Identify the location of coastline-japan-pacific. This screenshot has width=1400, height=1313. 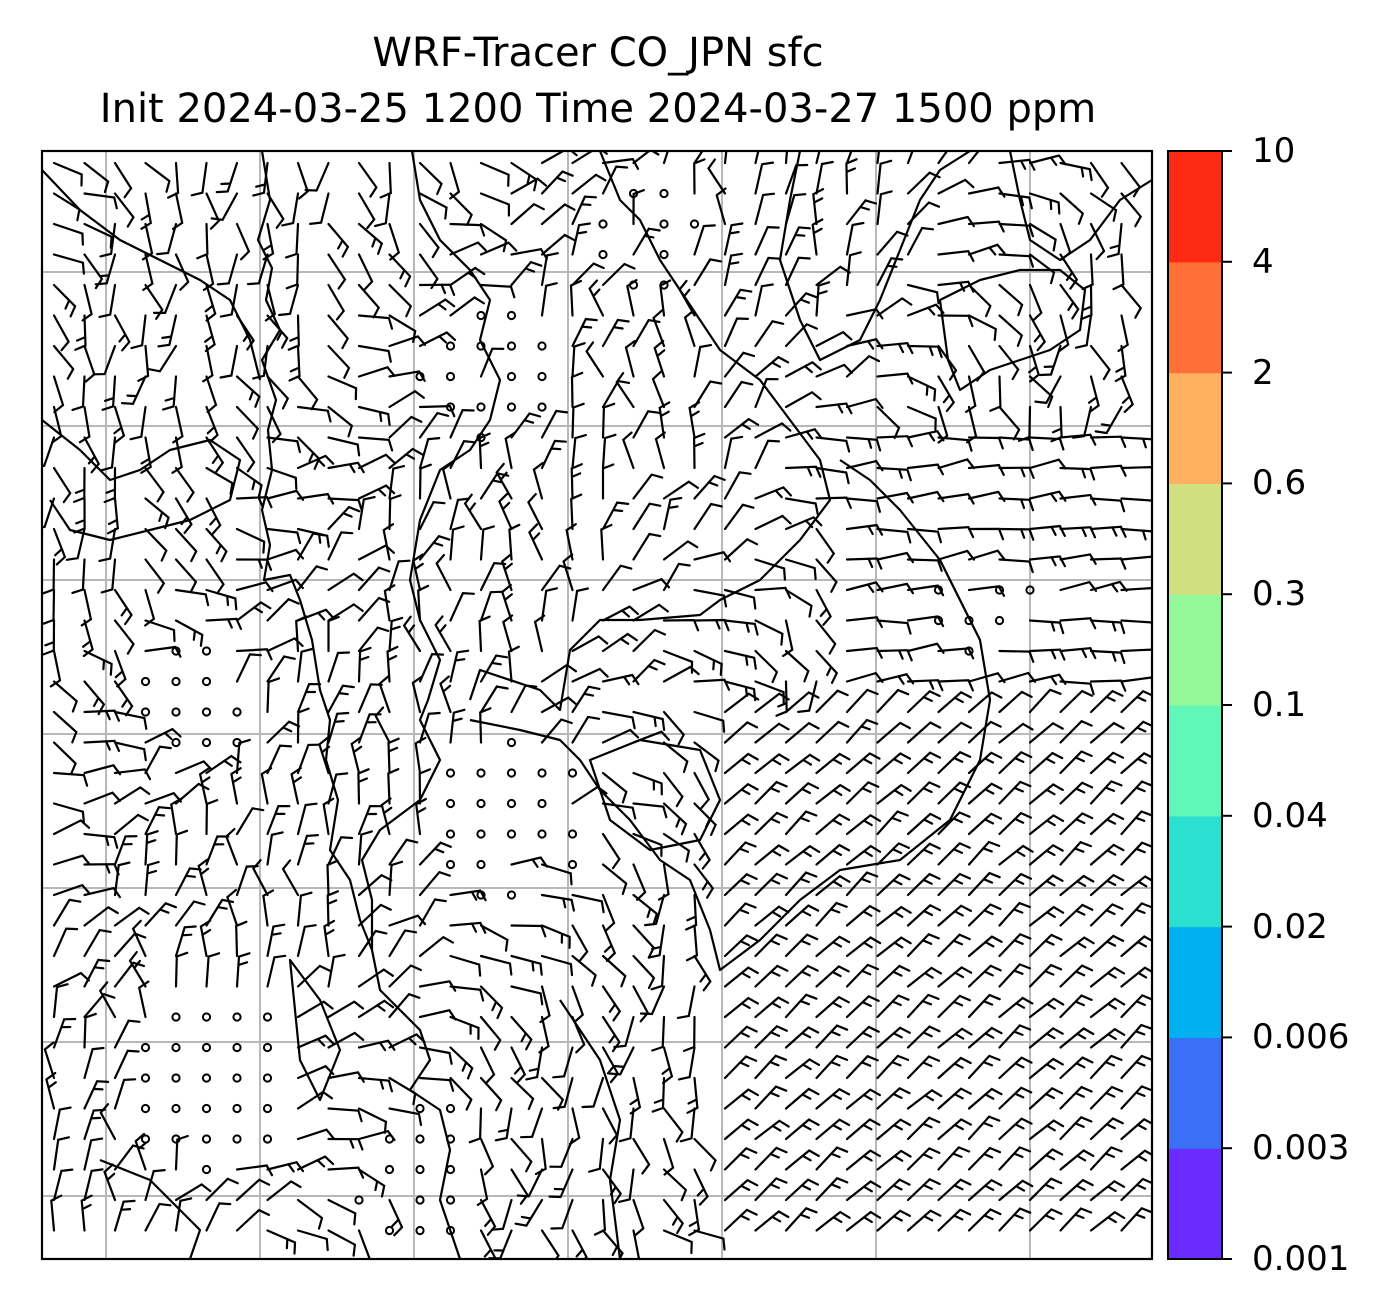
(730, 715).